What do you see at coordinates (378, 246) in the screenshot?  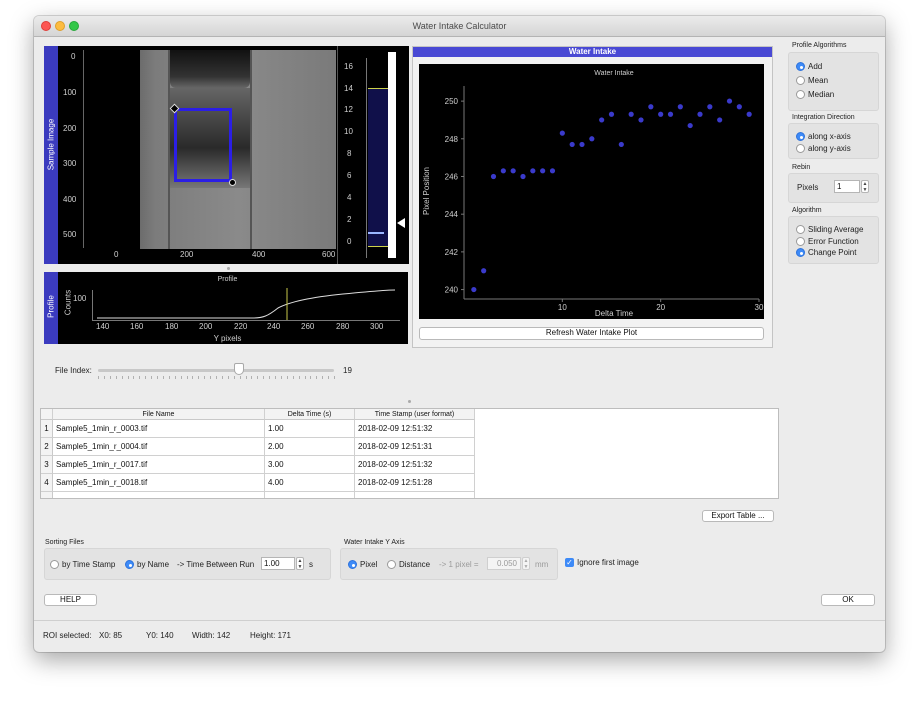 I see `histogram-level-bottom` at bounding box center [378, 246].